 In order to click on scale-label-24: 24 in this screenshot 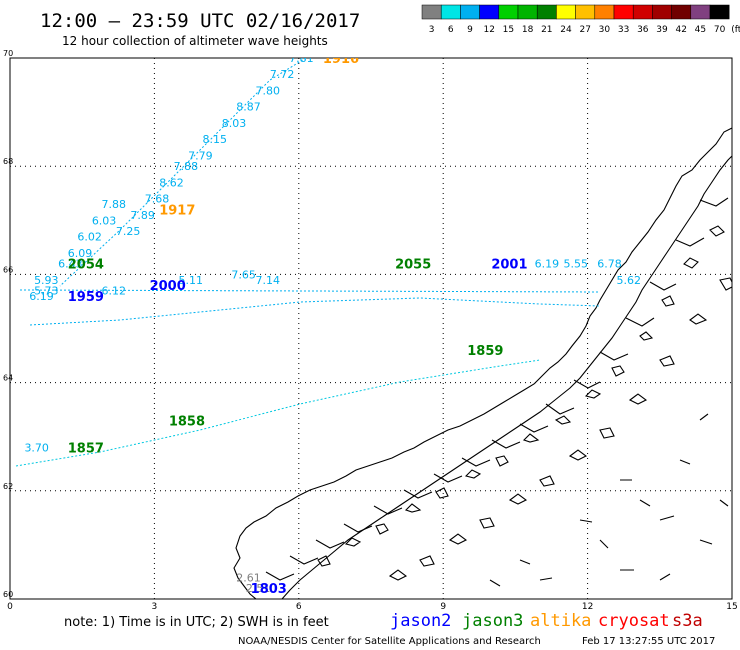, I will do `click(566, 30)`.